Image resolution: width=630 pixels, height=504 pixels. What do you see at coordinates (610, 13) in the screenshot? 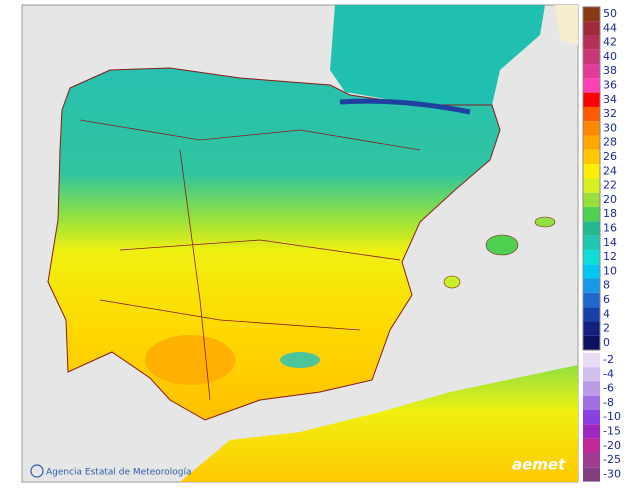
I see `legend-label: 50` at bounding box center [610, 13].